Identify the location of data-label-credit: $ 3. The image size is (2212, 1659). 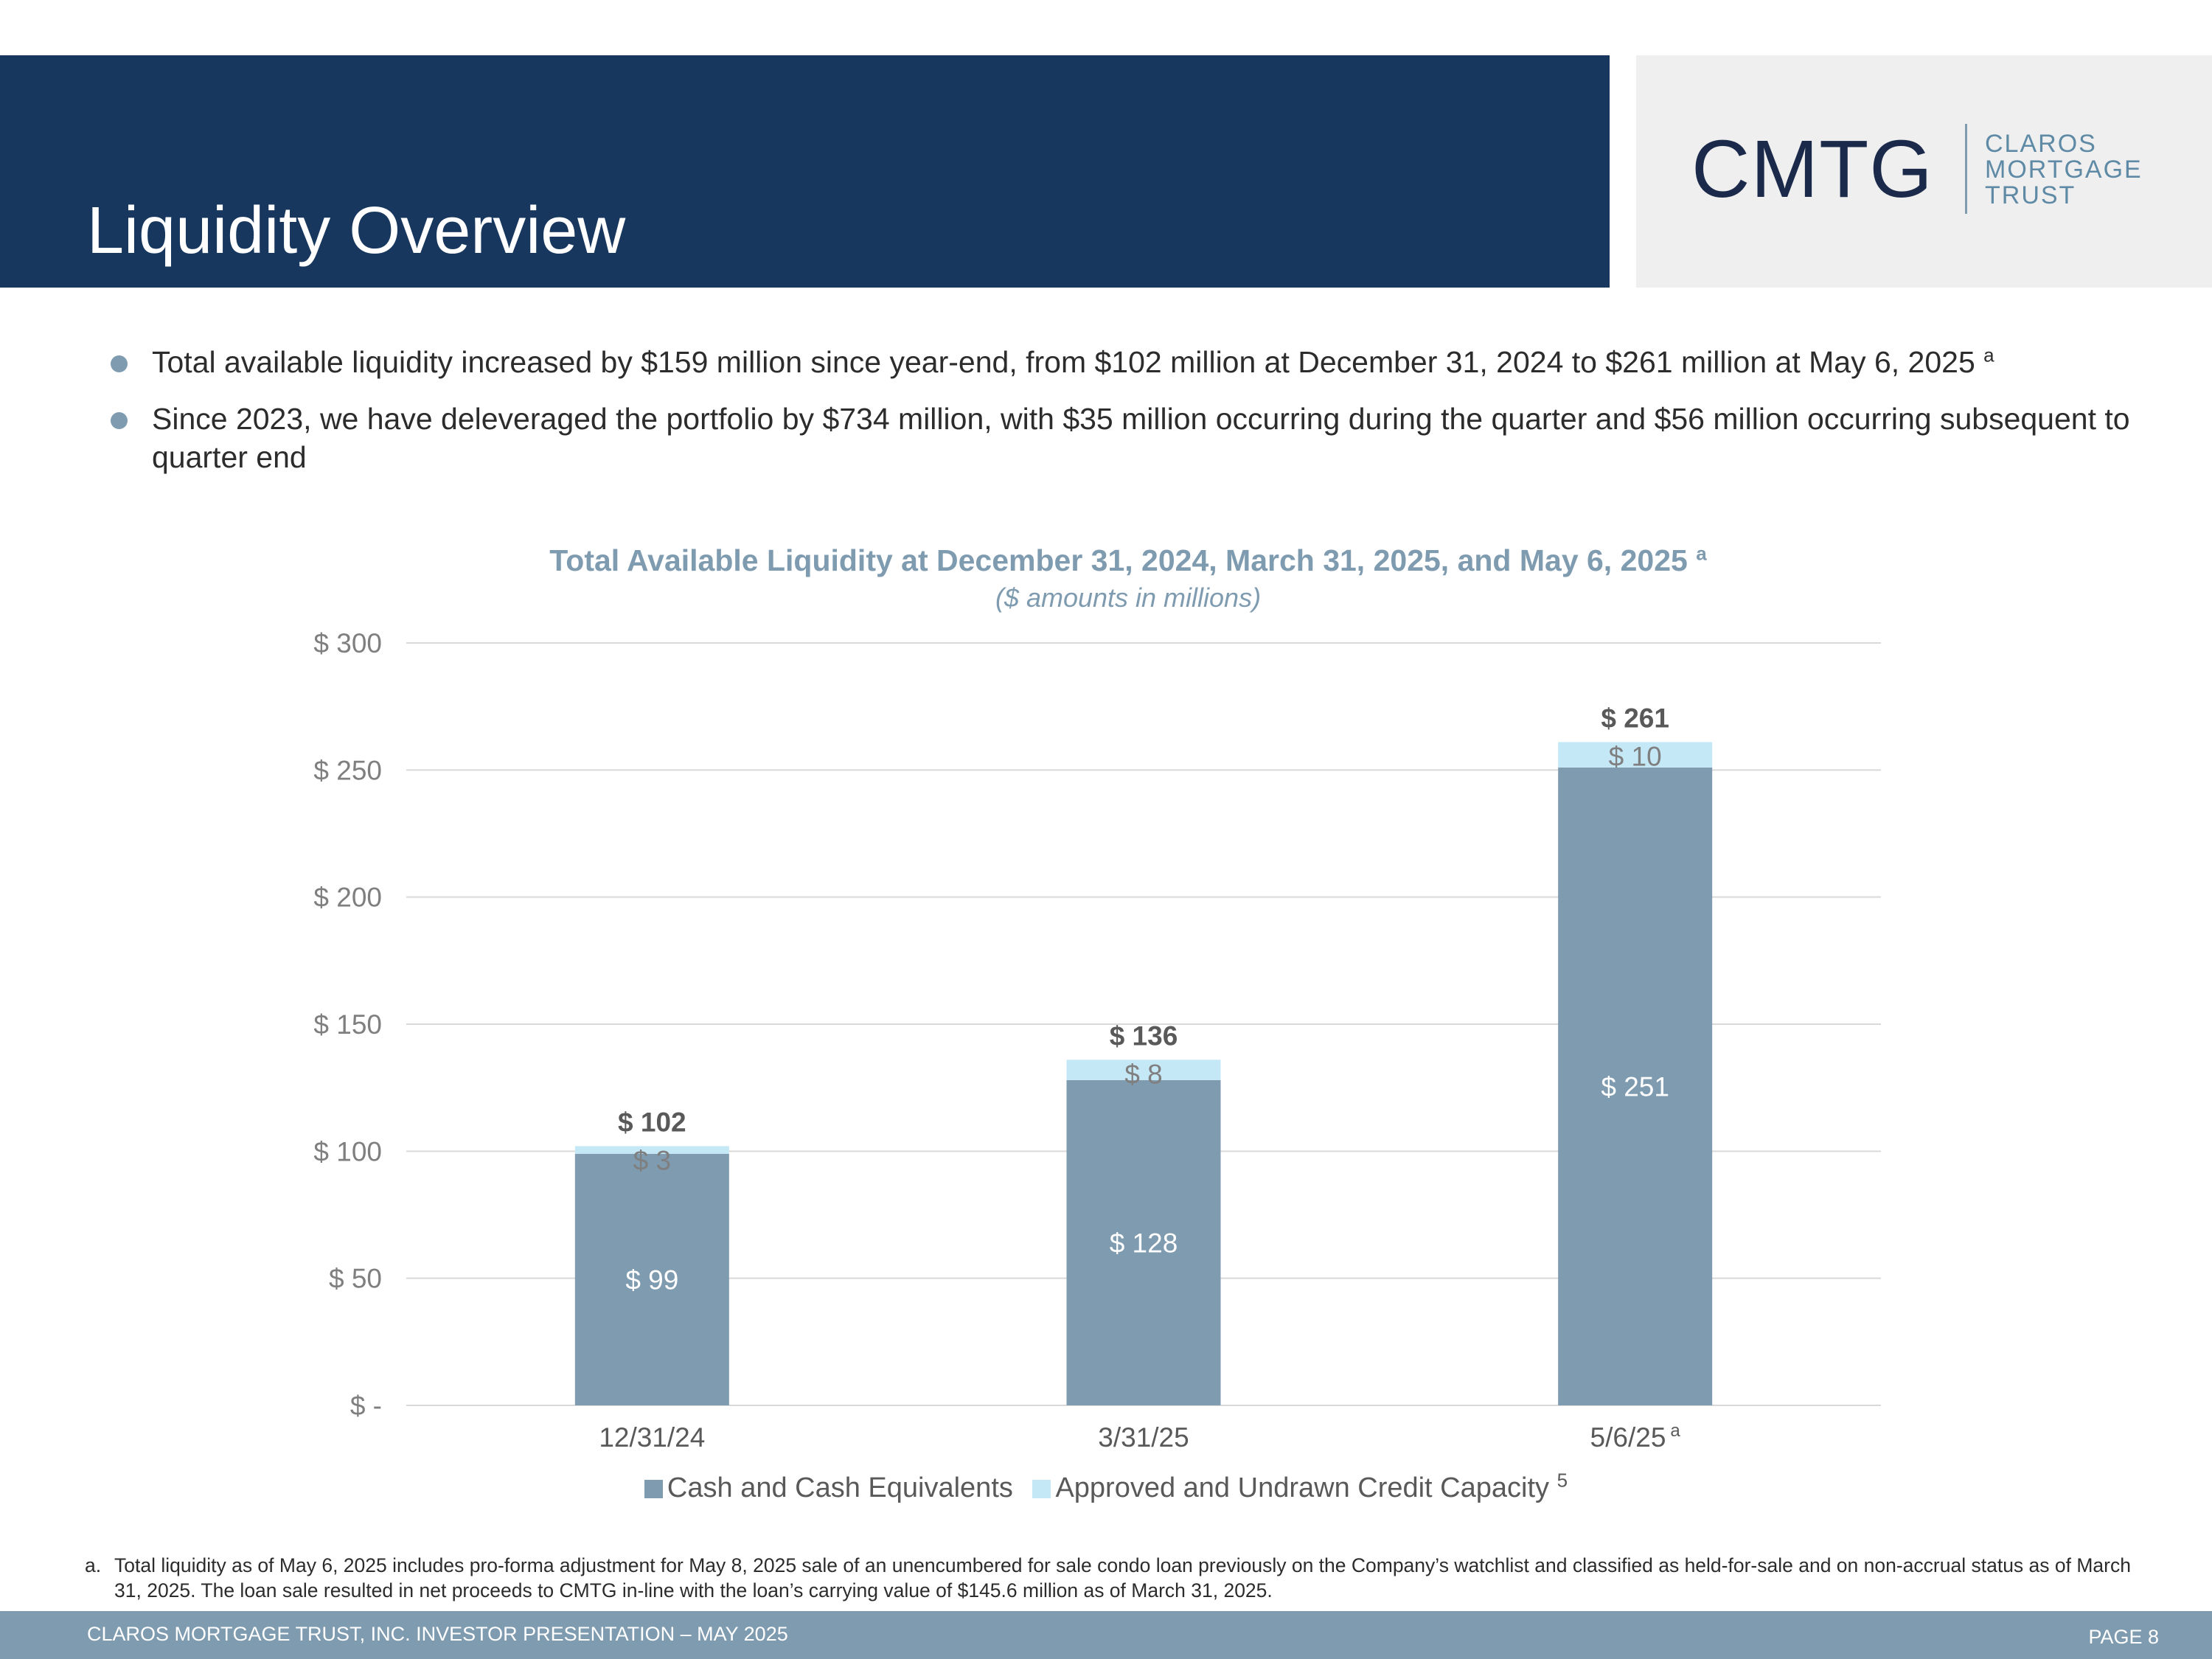
(652, 1160).